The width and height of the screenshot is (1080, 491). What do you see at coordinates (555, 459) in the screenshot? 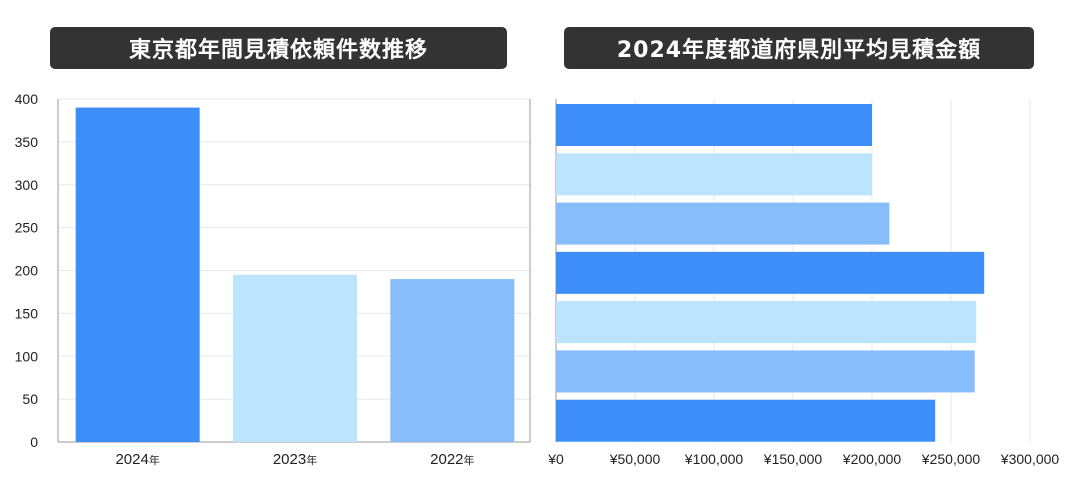
I see `right-x-tick-label: ¥0` at bounding box center [555, 459].